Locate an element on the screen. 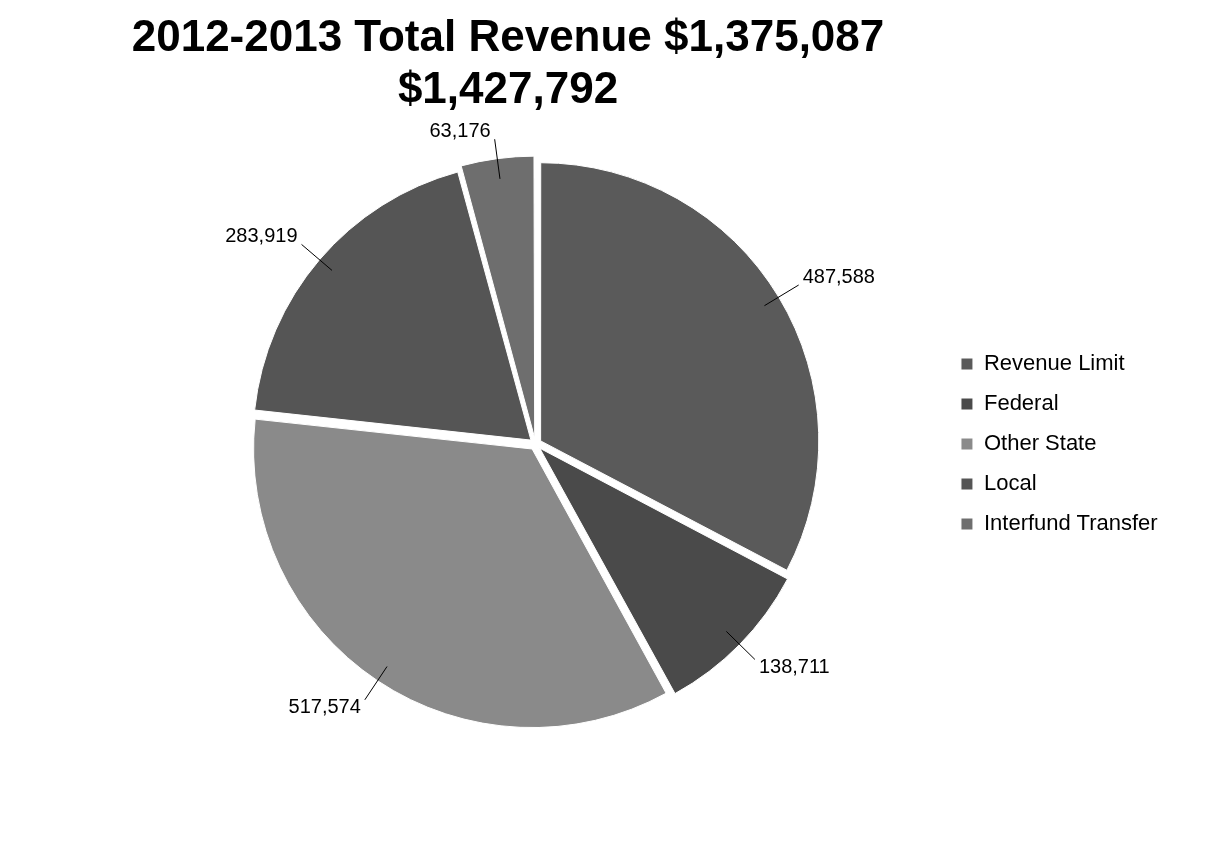 This screenshot has width=1209, height=851. data-label: 283,919 is located at coordinates (261, 234).